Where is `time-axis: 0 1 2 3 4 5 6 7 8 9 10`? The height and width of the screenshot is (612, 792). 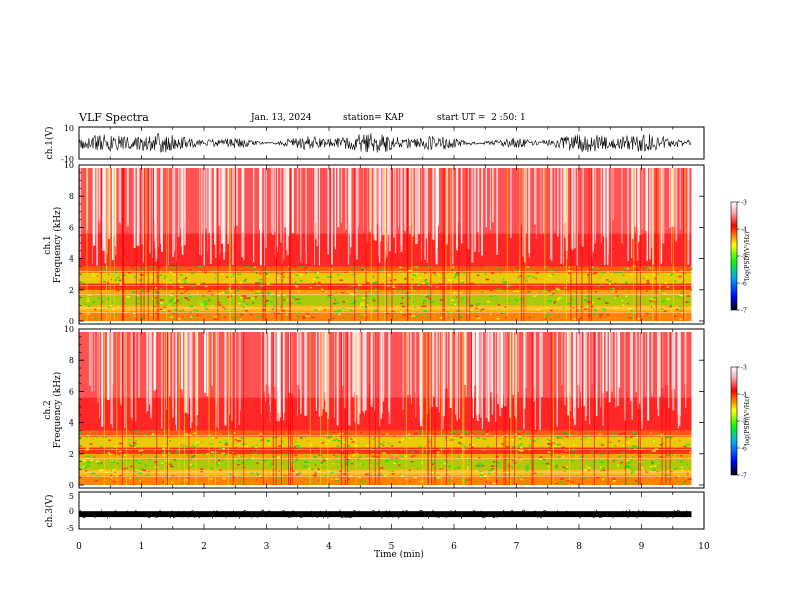
time-axis: 0 1 2 3 4 5 6 7 8 9 10 is located at coordinates (393, 522).